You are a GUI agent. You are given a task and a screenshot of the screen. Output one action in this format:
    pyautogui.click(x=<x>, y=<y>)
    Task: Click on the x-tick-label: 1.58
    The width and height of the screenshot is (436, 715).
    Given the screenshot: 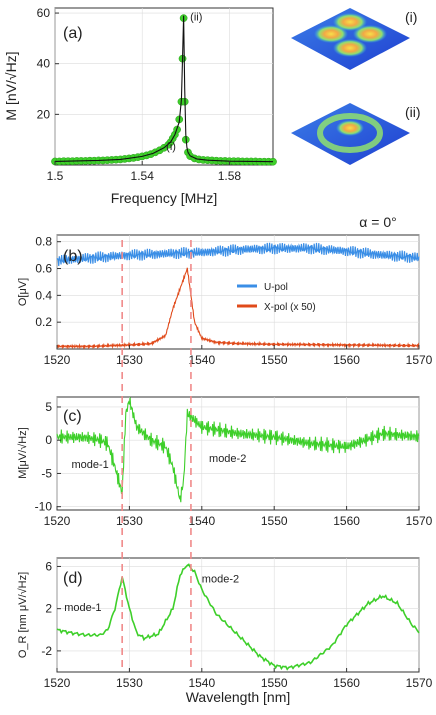 What is the action you would take?
    pyautogui.click(x=230, y=176)
    